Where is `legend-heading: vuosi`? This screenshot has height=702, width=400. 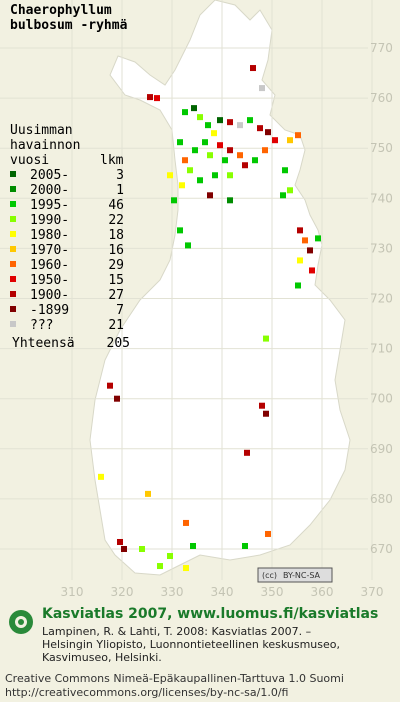
legend-heading: vuosi is located at coordinates (29, 160).